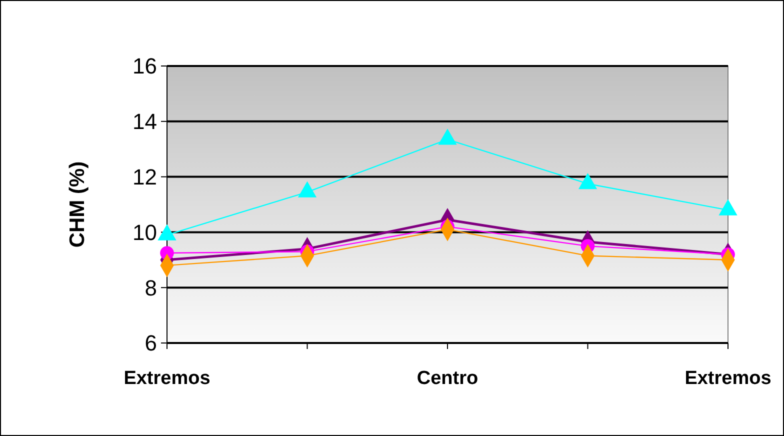  I want to click on y-tick-label: 16, so click(144, 66).